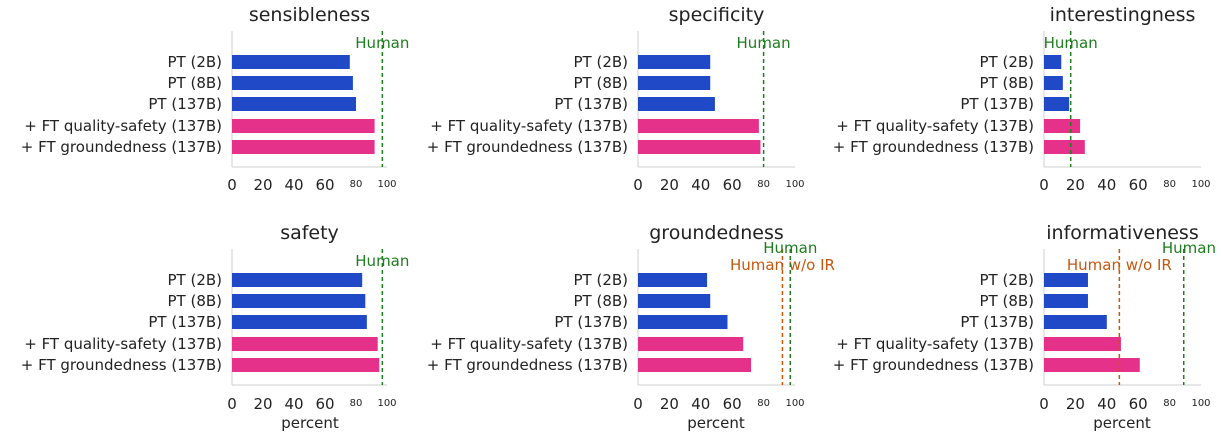 The image size is (1221, 437). Describe the element at coordinates (1122, 233) in the screenshot. I see `chart-title: informativeness` at that location.